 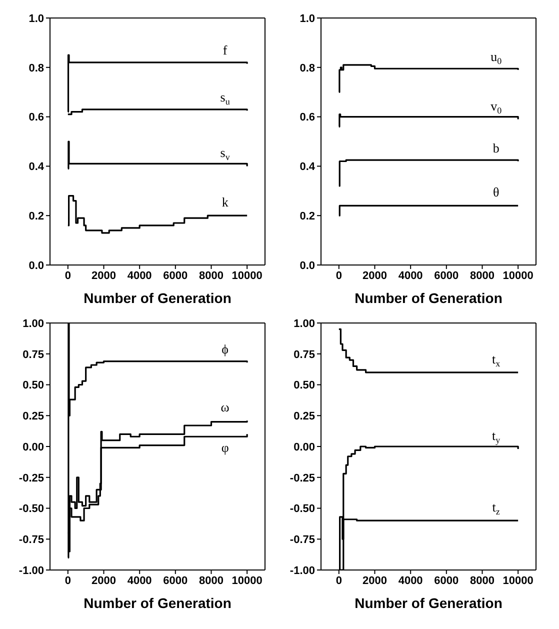 I want to click on series-label: ϕ, so click(x=225, y=349).